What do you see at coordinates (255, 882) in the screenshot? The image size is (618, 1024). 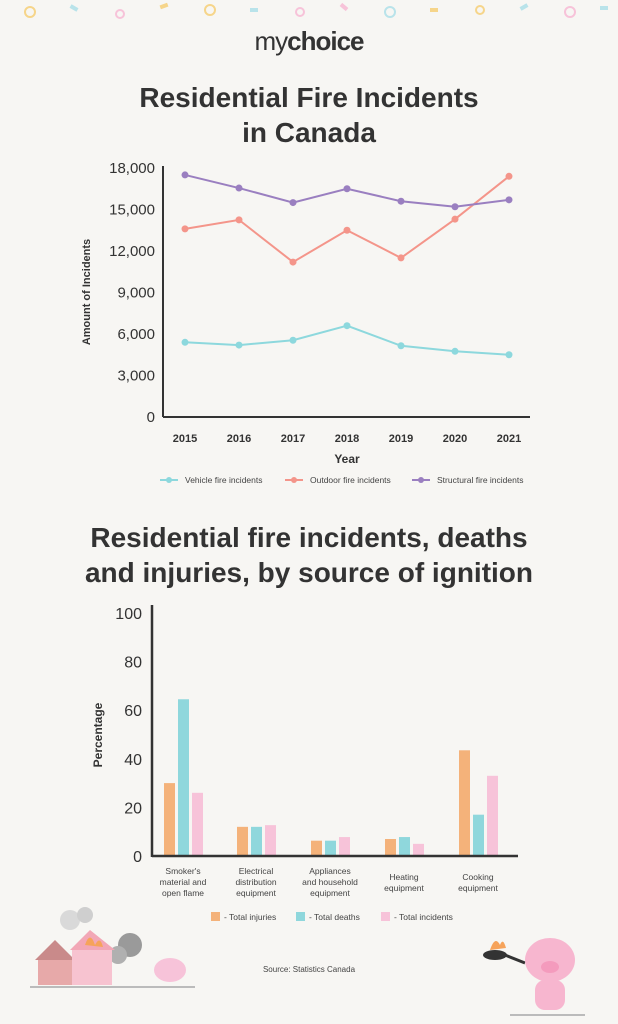 I see `x-tick-label: distribution` at bounding box center [255, 882].